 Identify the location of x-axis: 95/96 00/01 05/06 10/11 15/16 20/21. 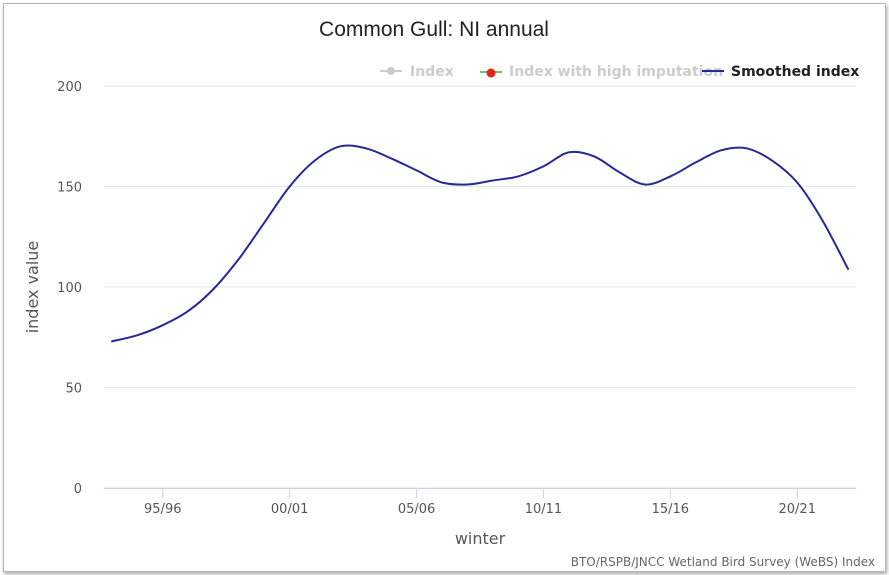
(480, 502).